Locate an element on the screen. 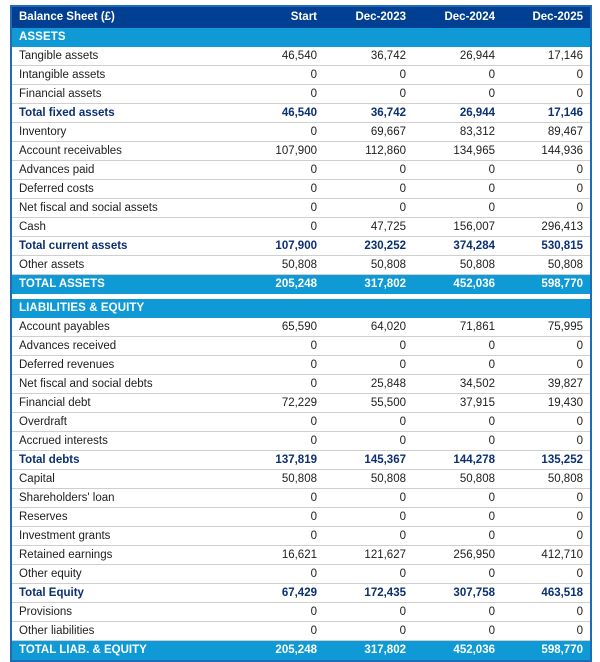 This screenshot has height=662, width=600. row-value-3: 19,430 is located at coordinates (546, 403).